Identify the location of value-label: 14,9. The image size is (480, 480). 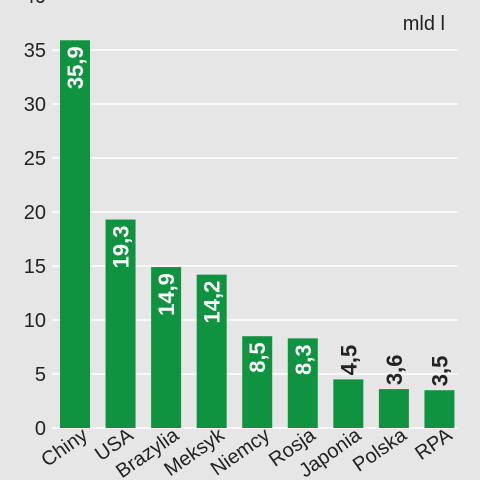
(166, 294).